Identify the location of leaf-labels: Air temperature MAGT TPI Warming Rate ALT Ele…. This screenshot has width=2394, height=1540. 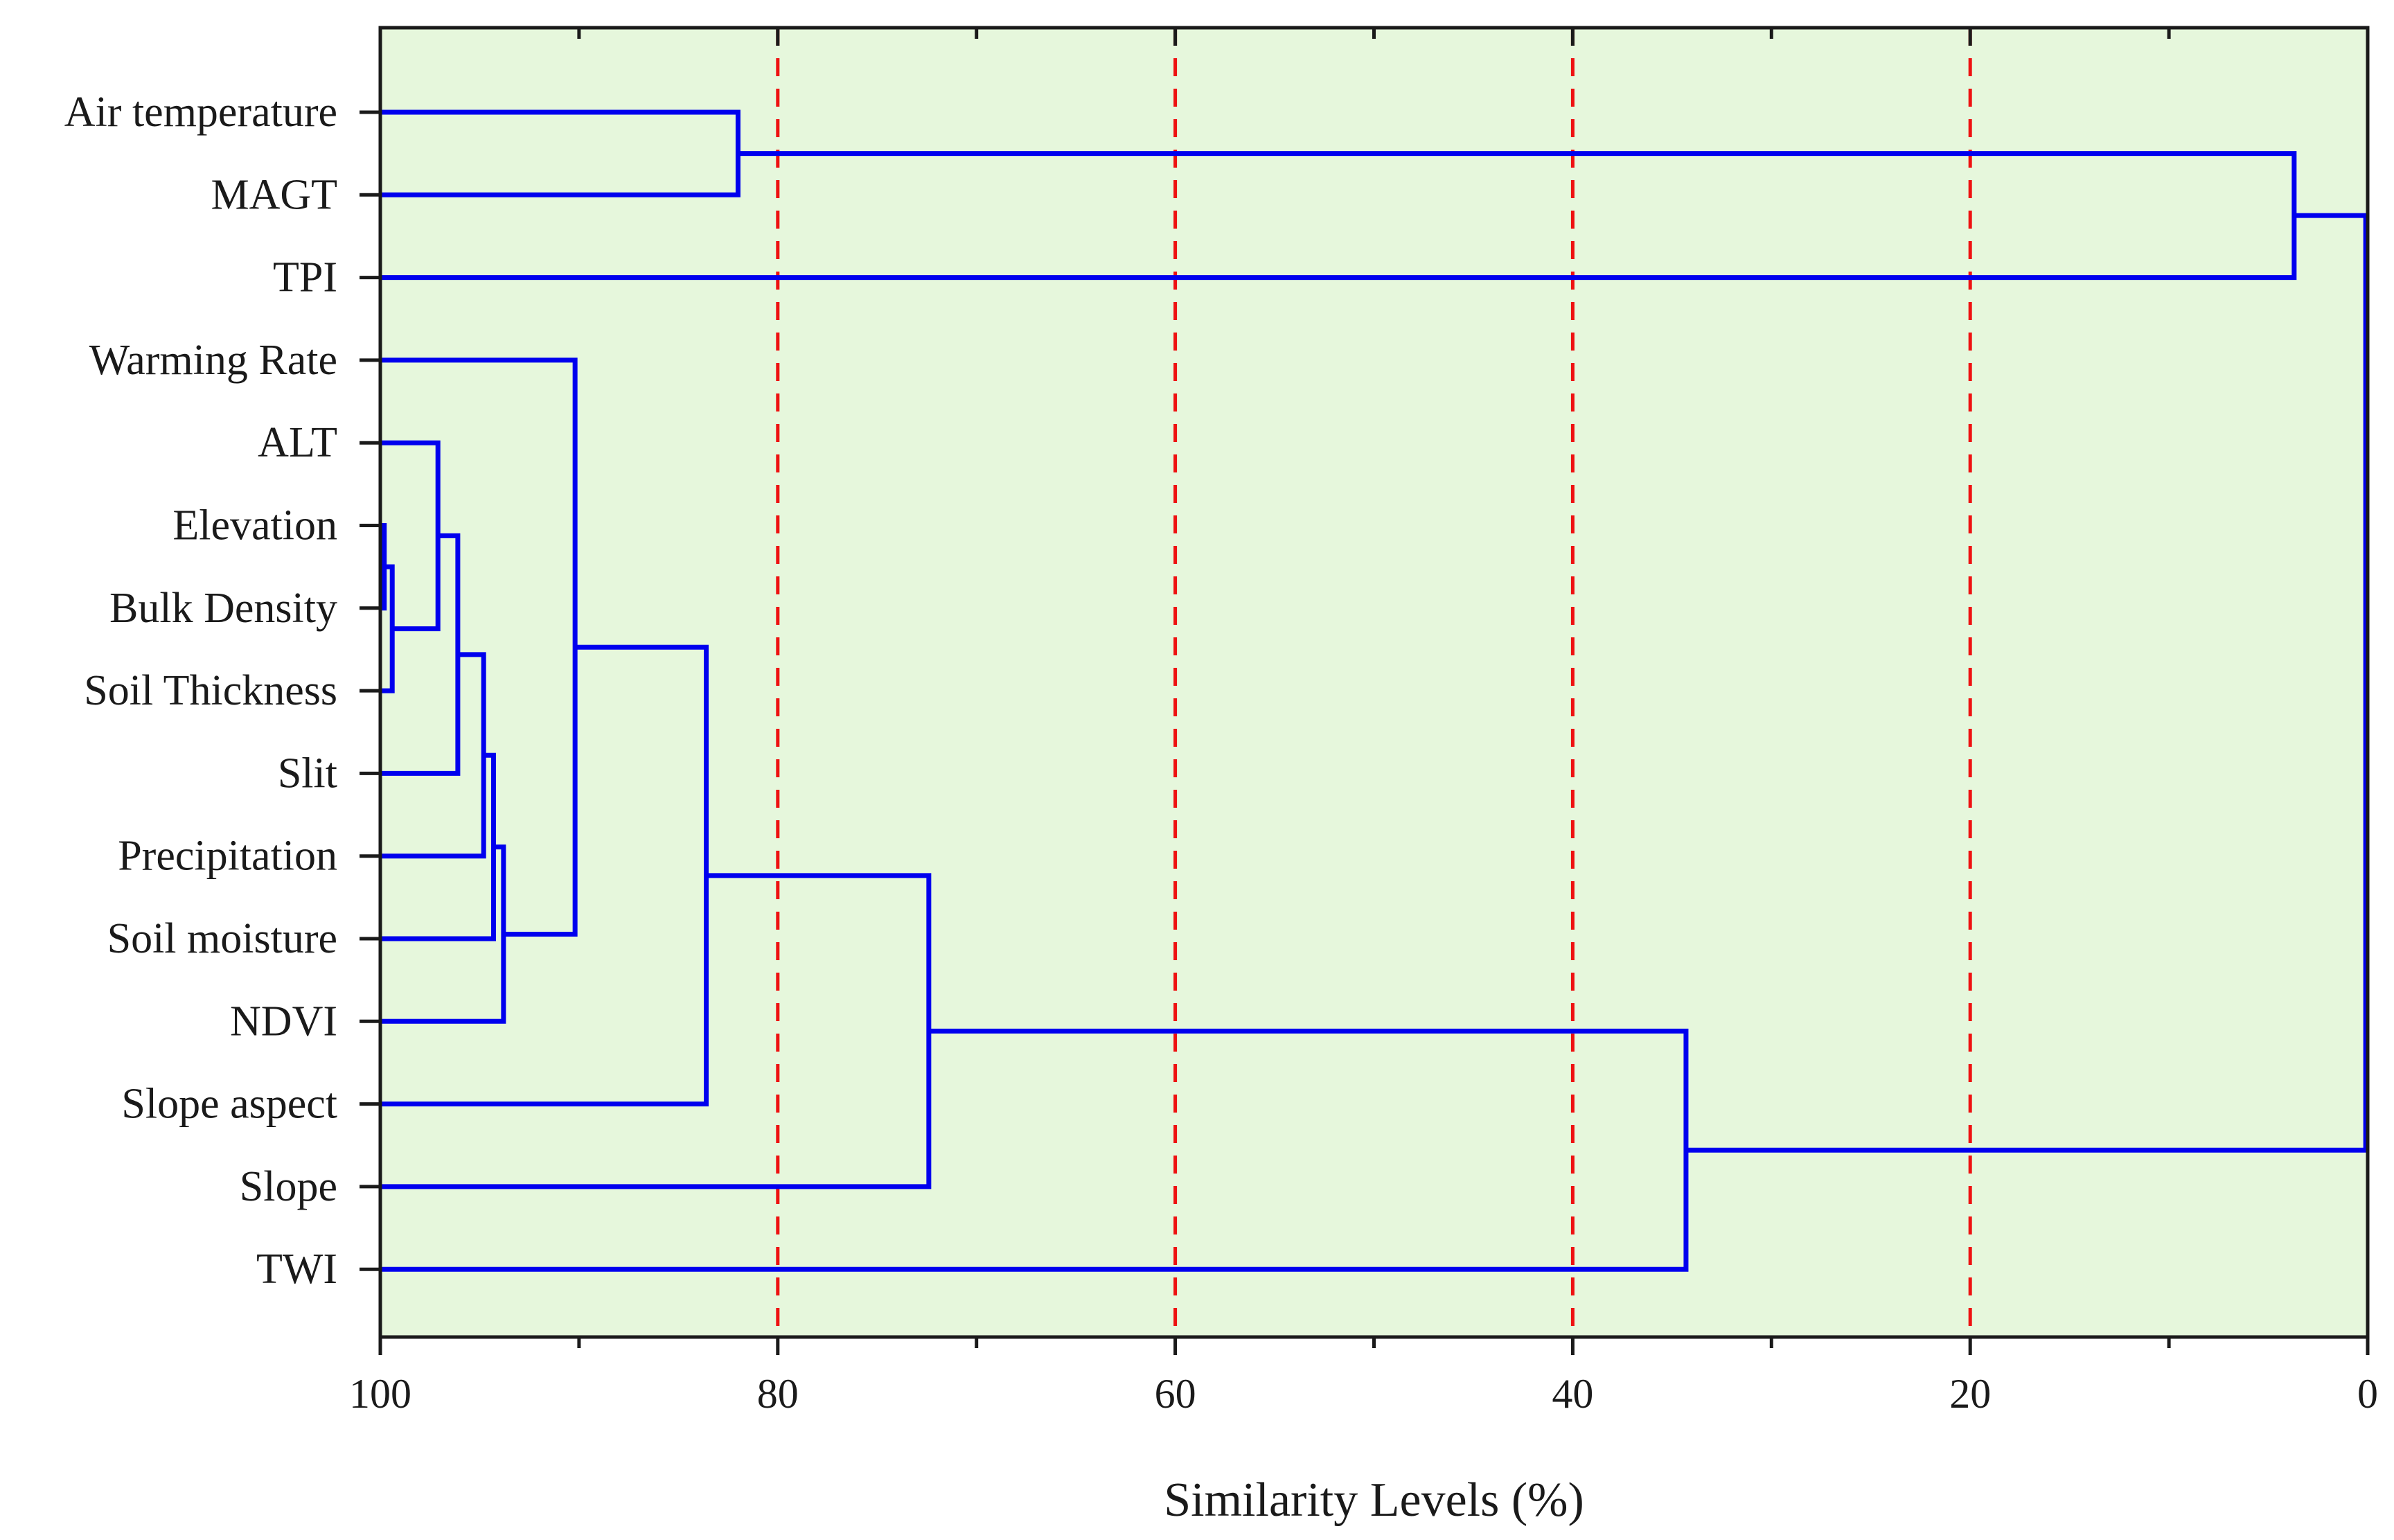
(200, 691).